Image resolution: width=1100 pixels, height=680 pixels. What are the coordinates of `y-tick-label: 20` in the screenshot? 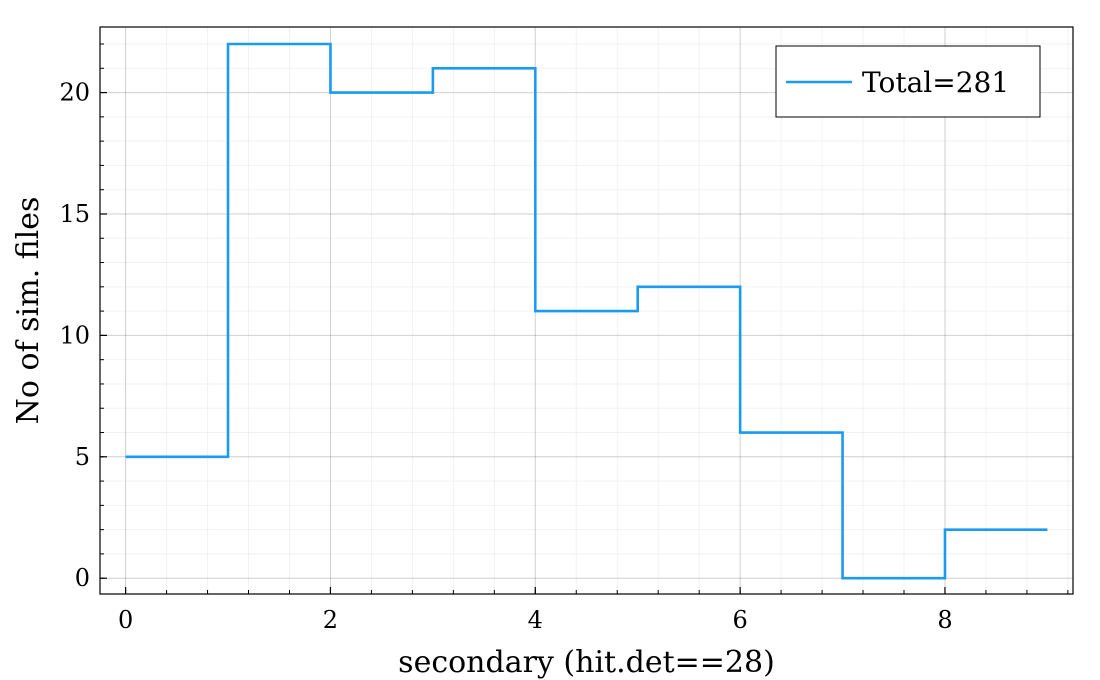 It's located at (74, 93).